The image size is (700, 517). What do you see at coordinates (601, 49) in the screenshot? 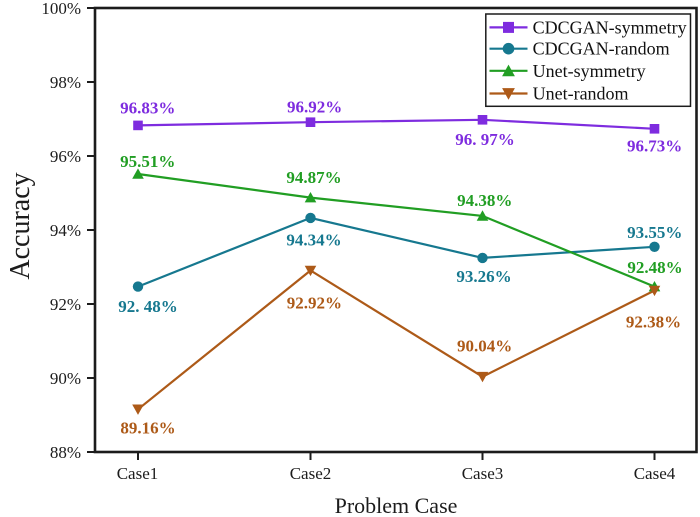
I see `svg-text: CDCGAN-random` at bounding box center [601, 49].